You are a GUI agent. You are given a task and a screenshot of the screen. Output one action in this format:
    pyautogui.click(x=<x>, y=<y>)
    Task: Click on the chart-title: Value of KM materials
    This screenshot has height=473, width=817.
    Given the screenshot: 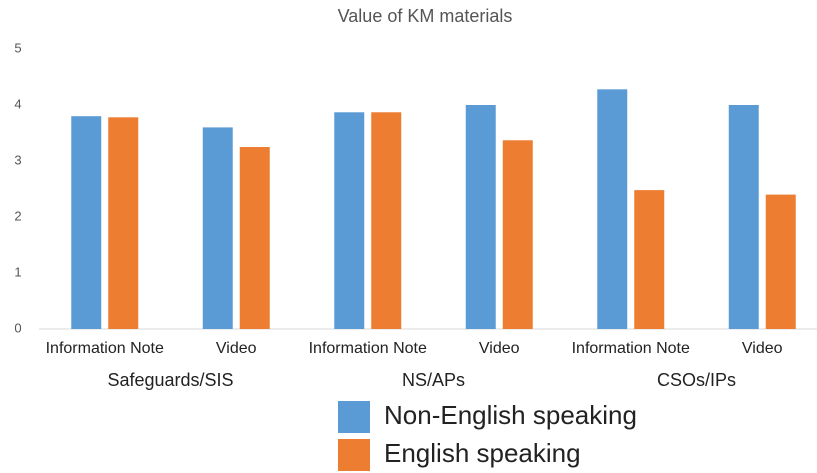 What is the action you would take?
    pyautogui.click(x=425, y=16)
    